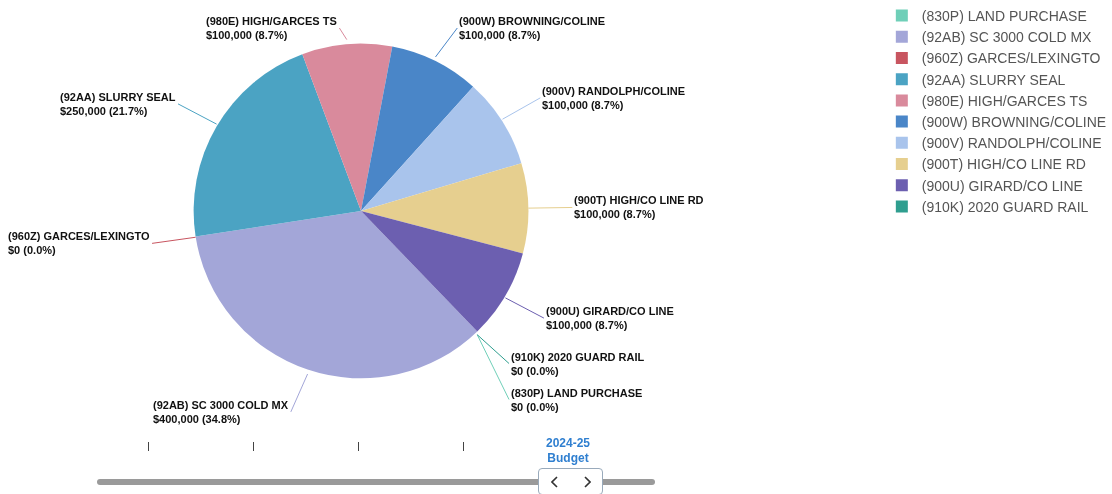 This screenshot has width=1112, height=494. What do you see at coordinates (104, 111) in the screenshot?
I see `data-label: $250,000 (21.7%)` at bounding box center [104, 111].